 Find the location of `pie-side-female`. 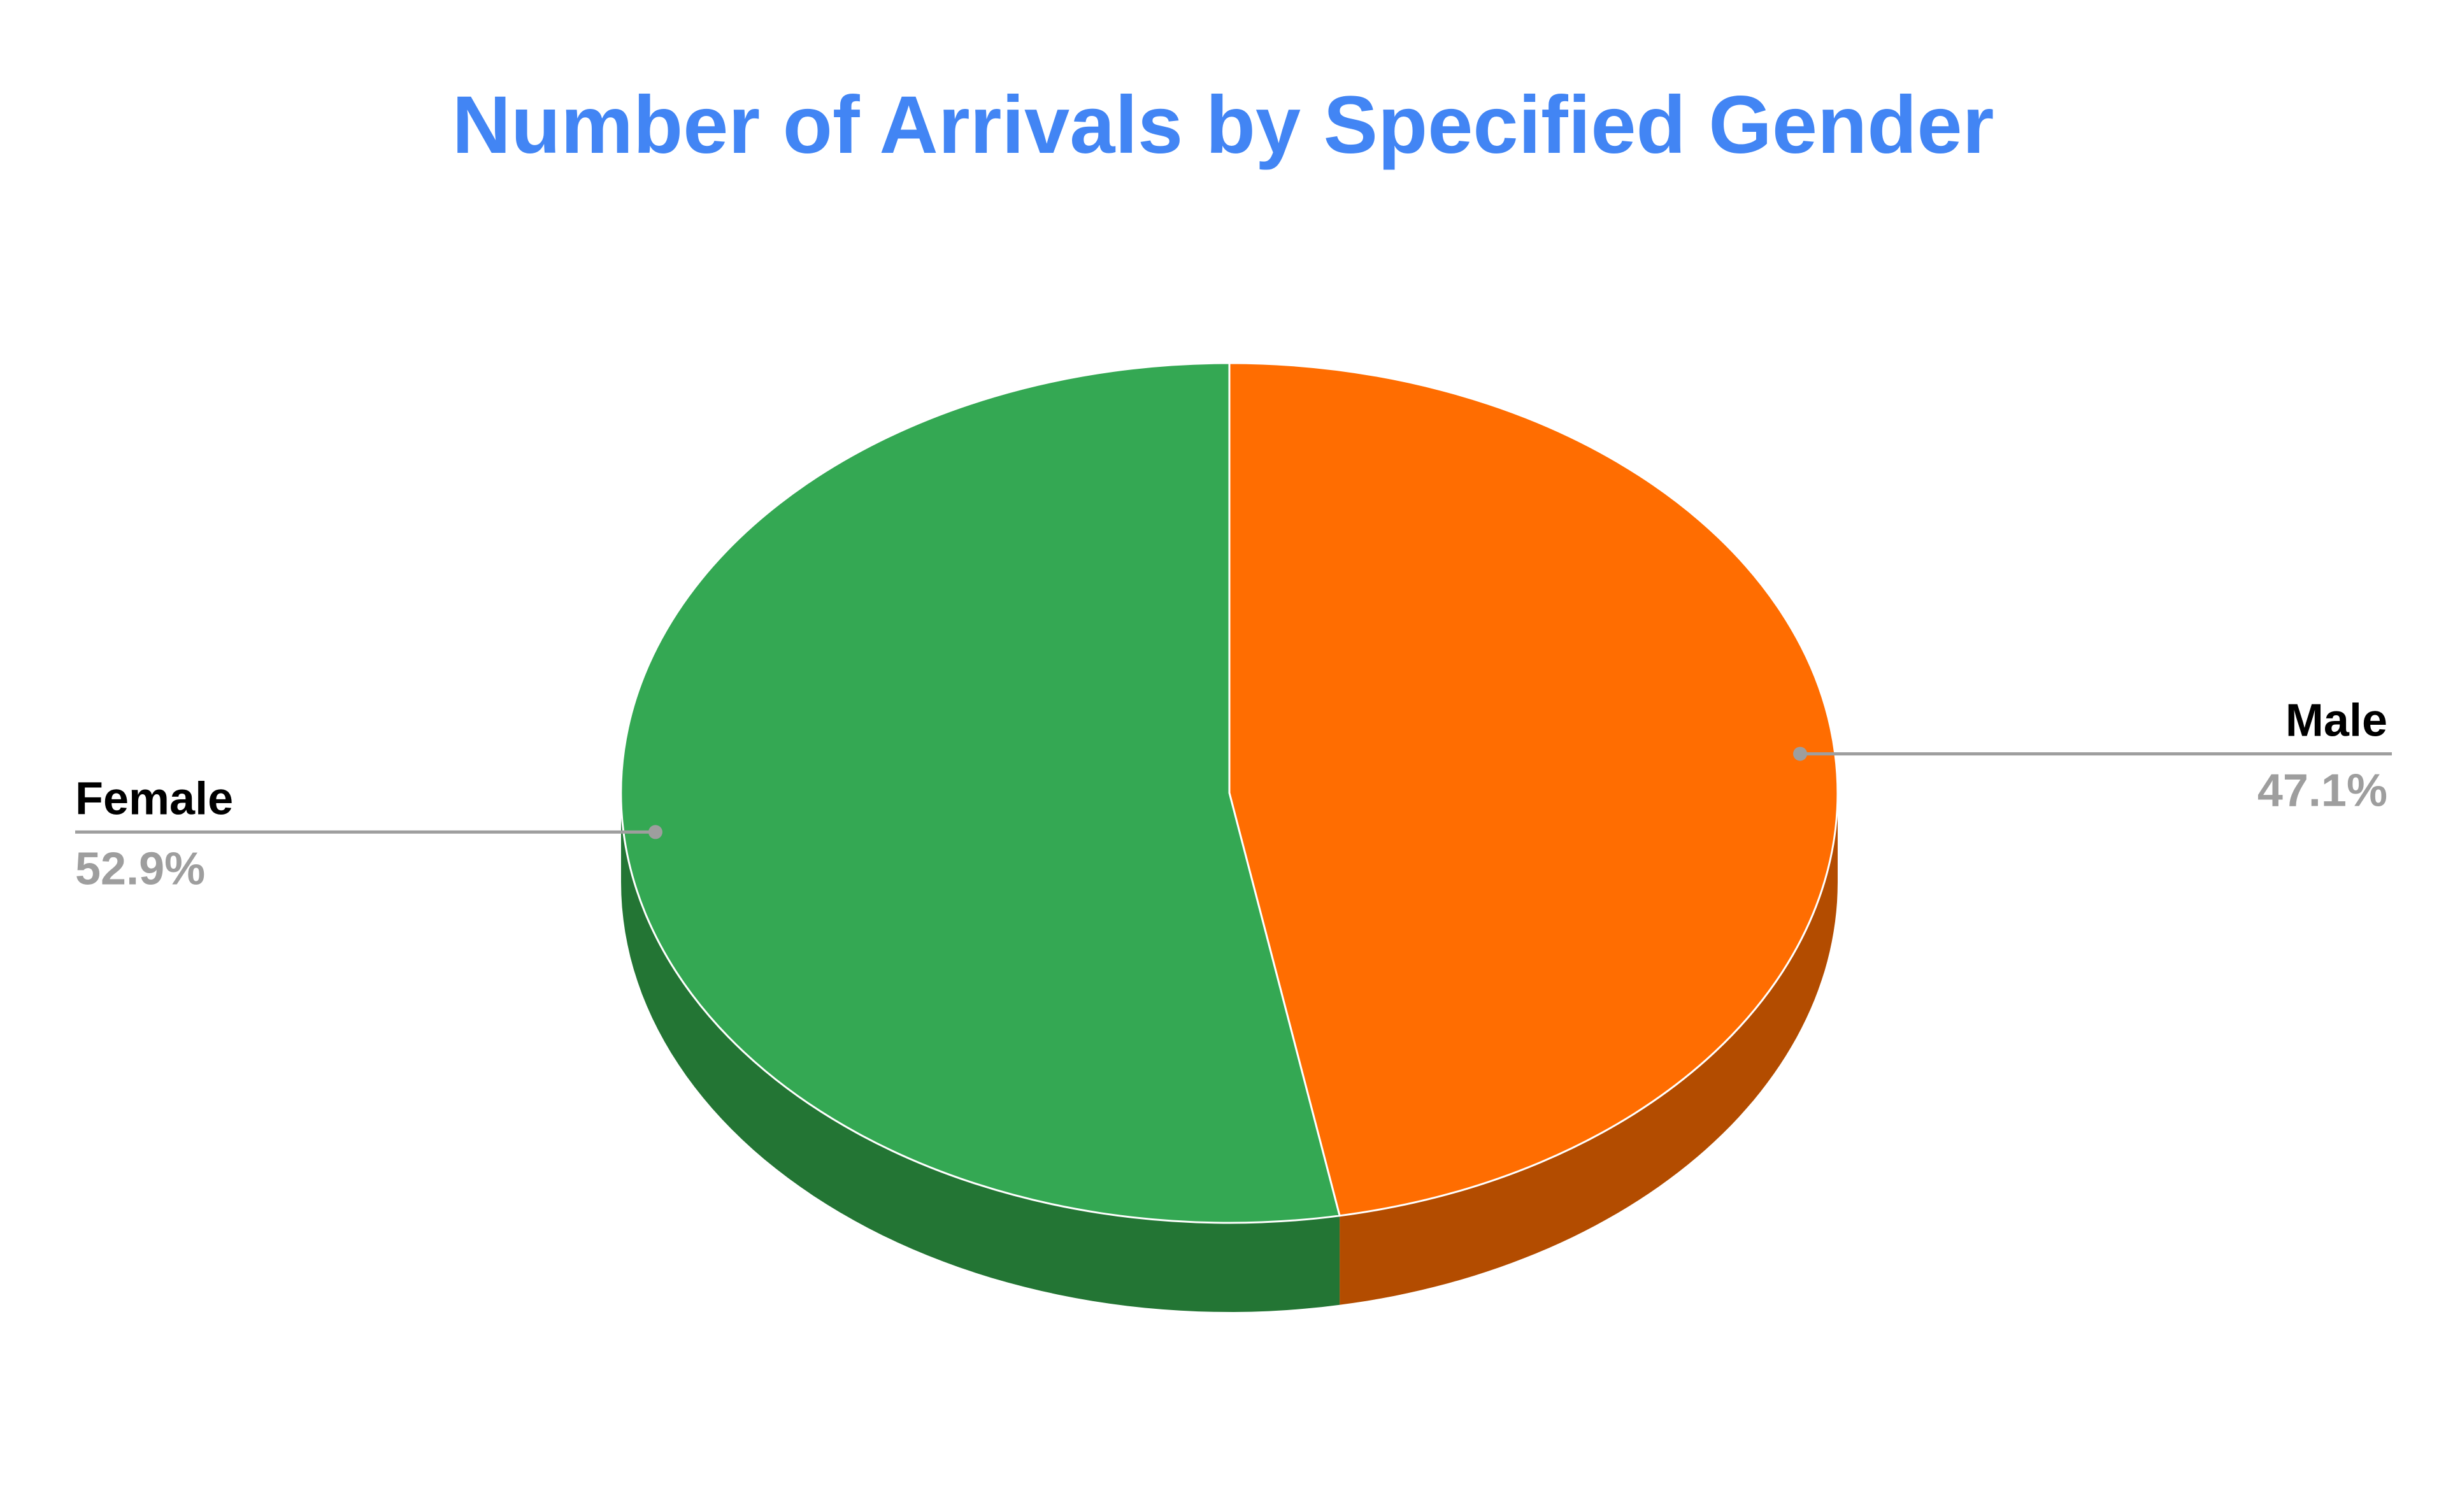

pie-side-female is located at coordinates (980, 1052).